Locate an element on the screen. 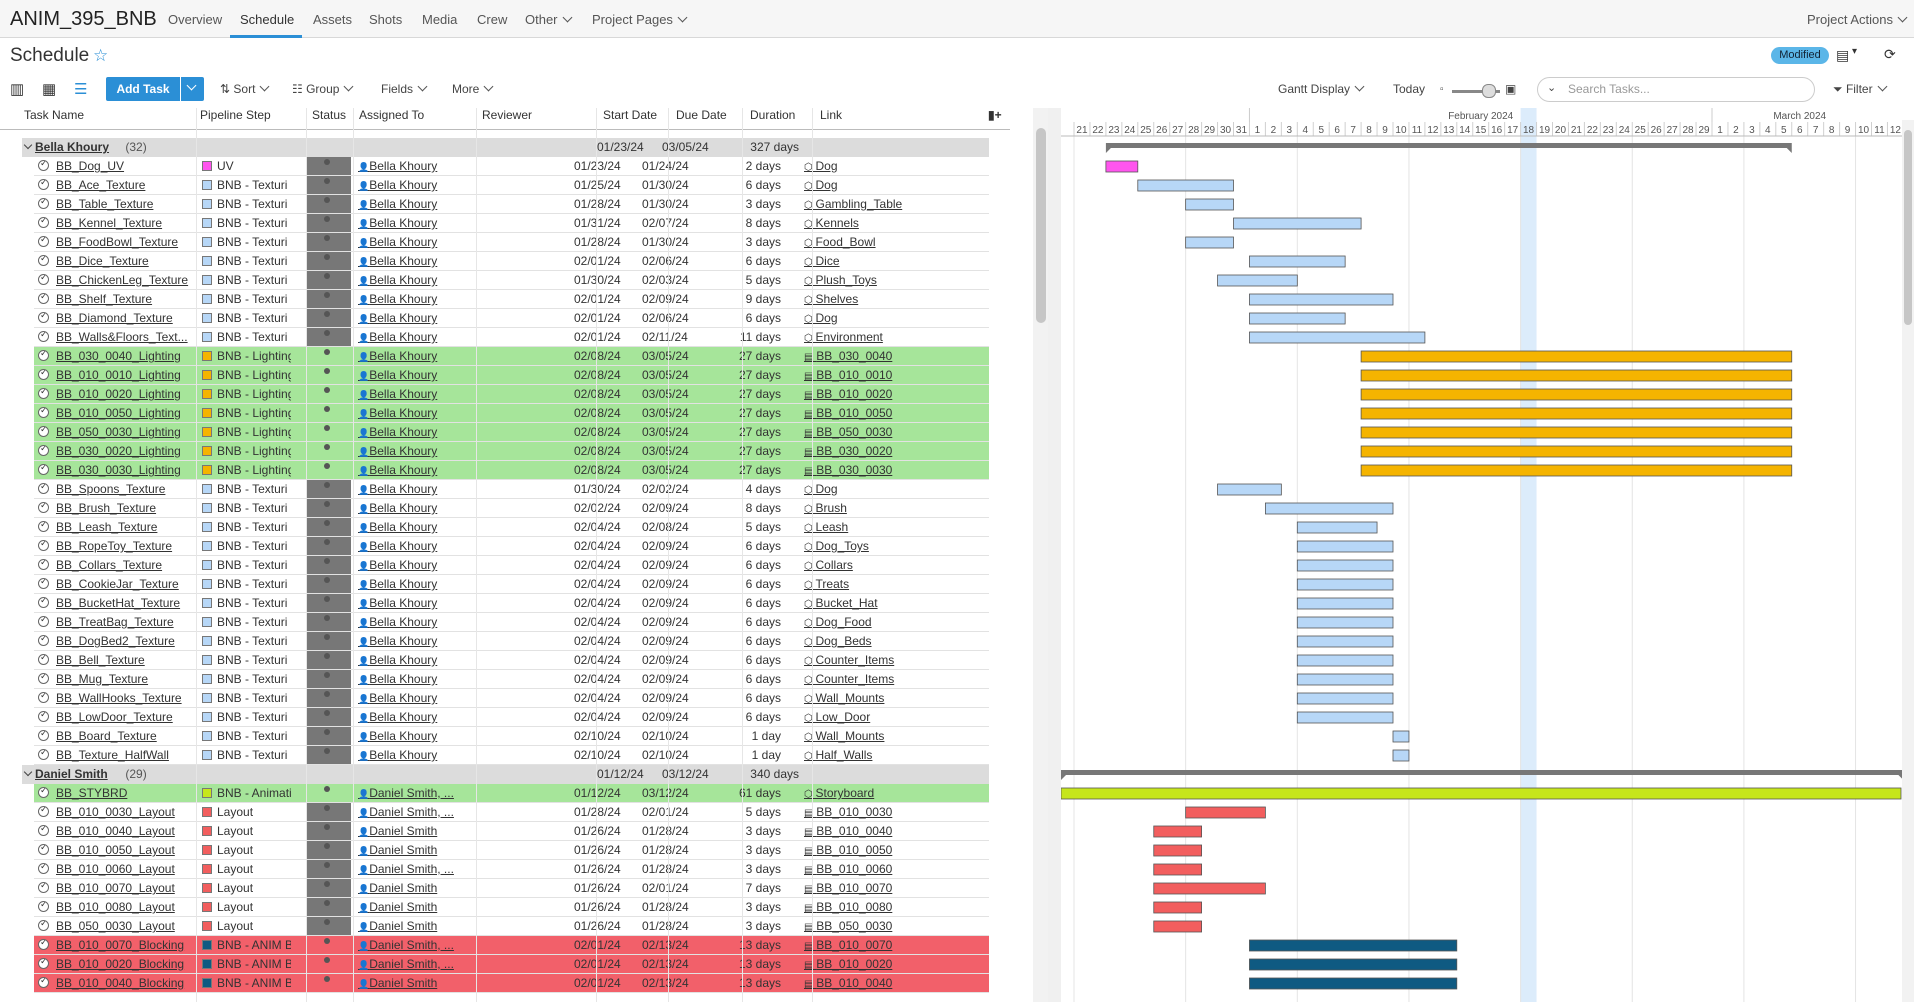  document-icon: ▤ is located at coordinates (1843, 55).